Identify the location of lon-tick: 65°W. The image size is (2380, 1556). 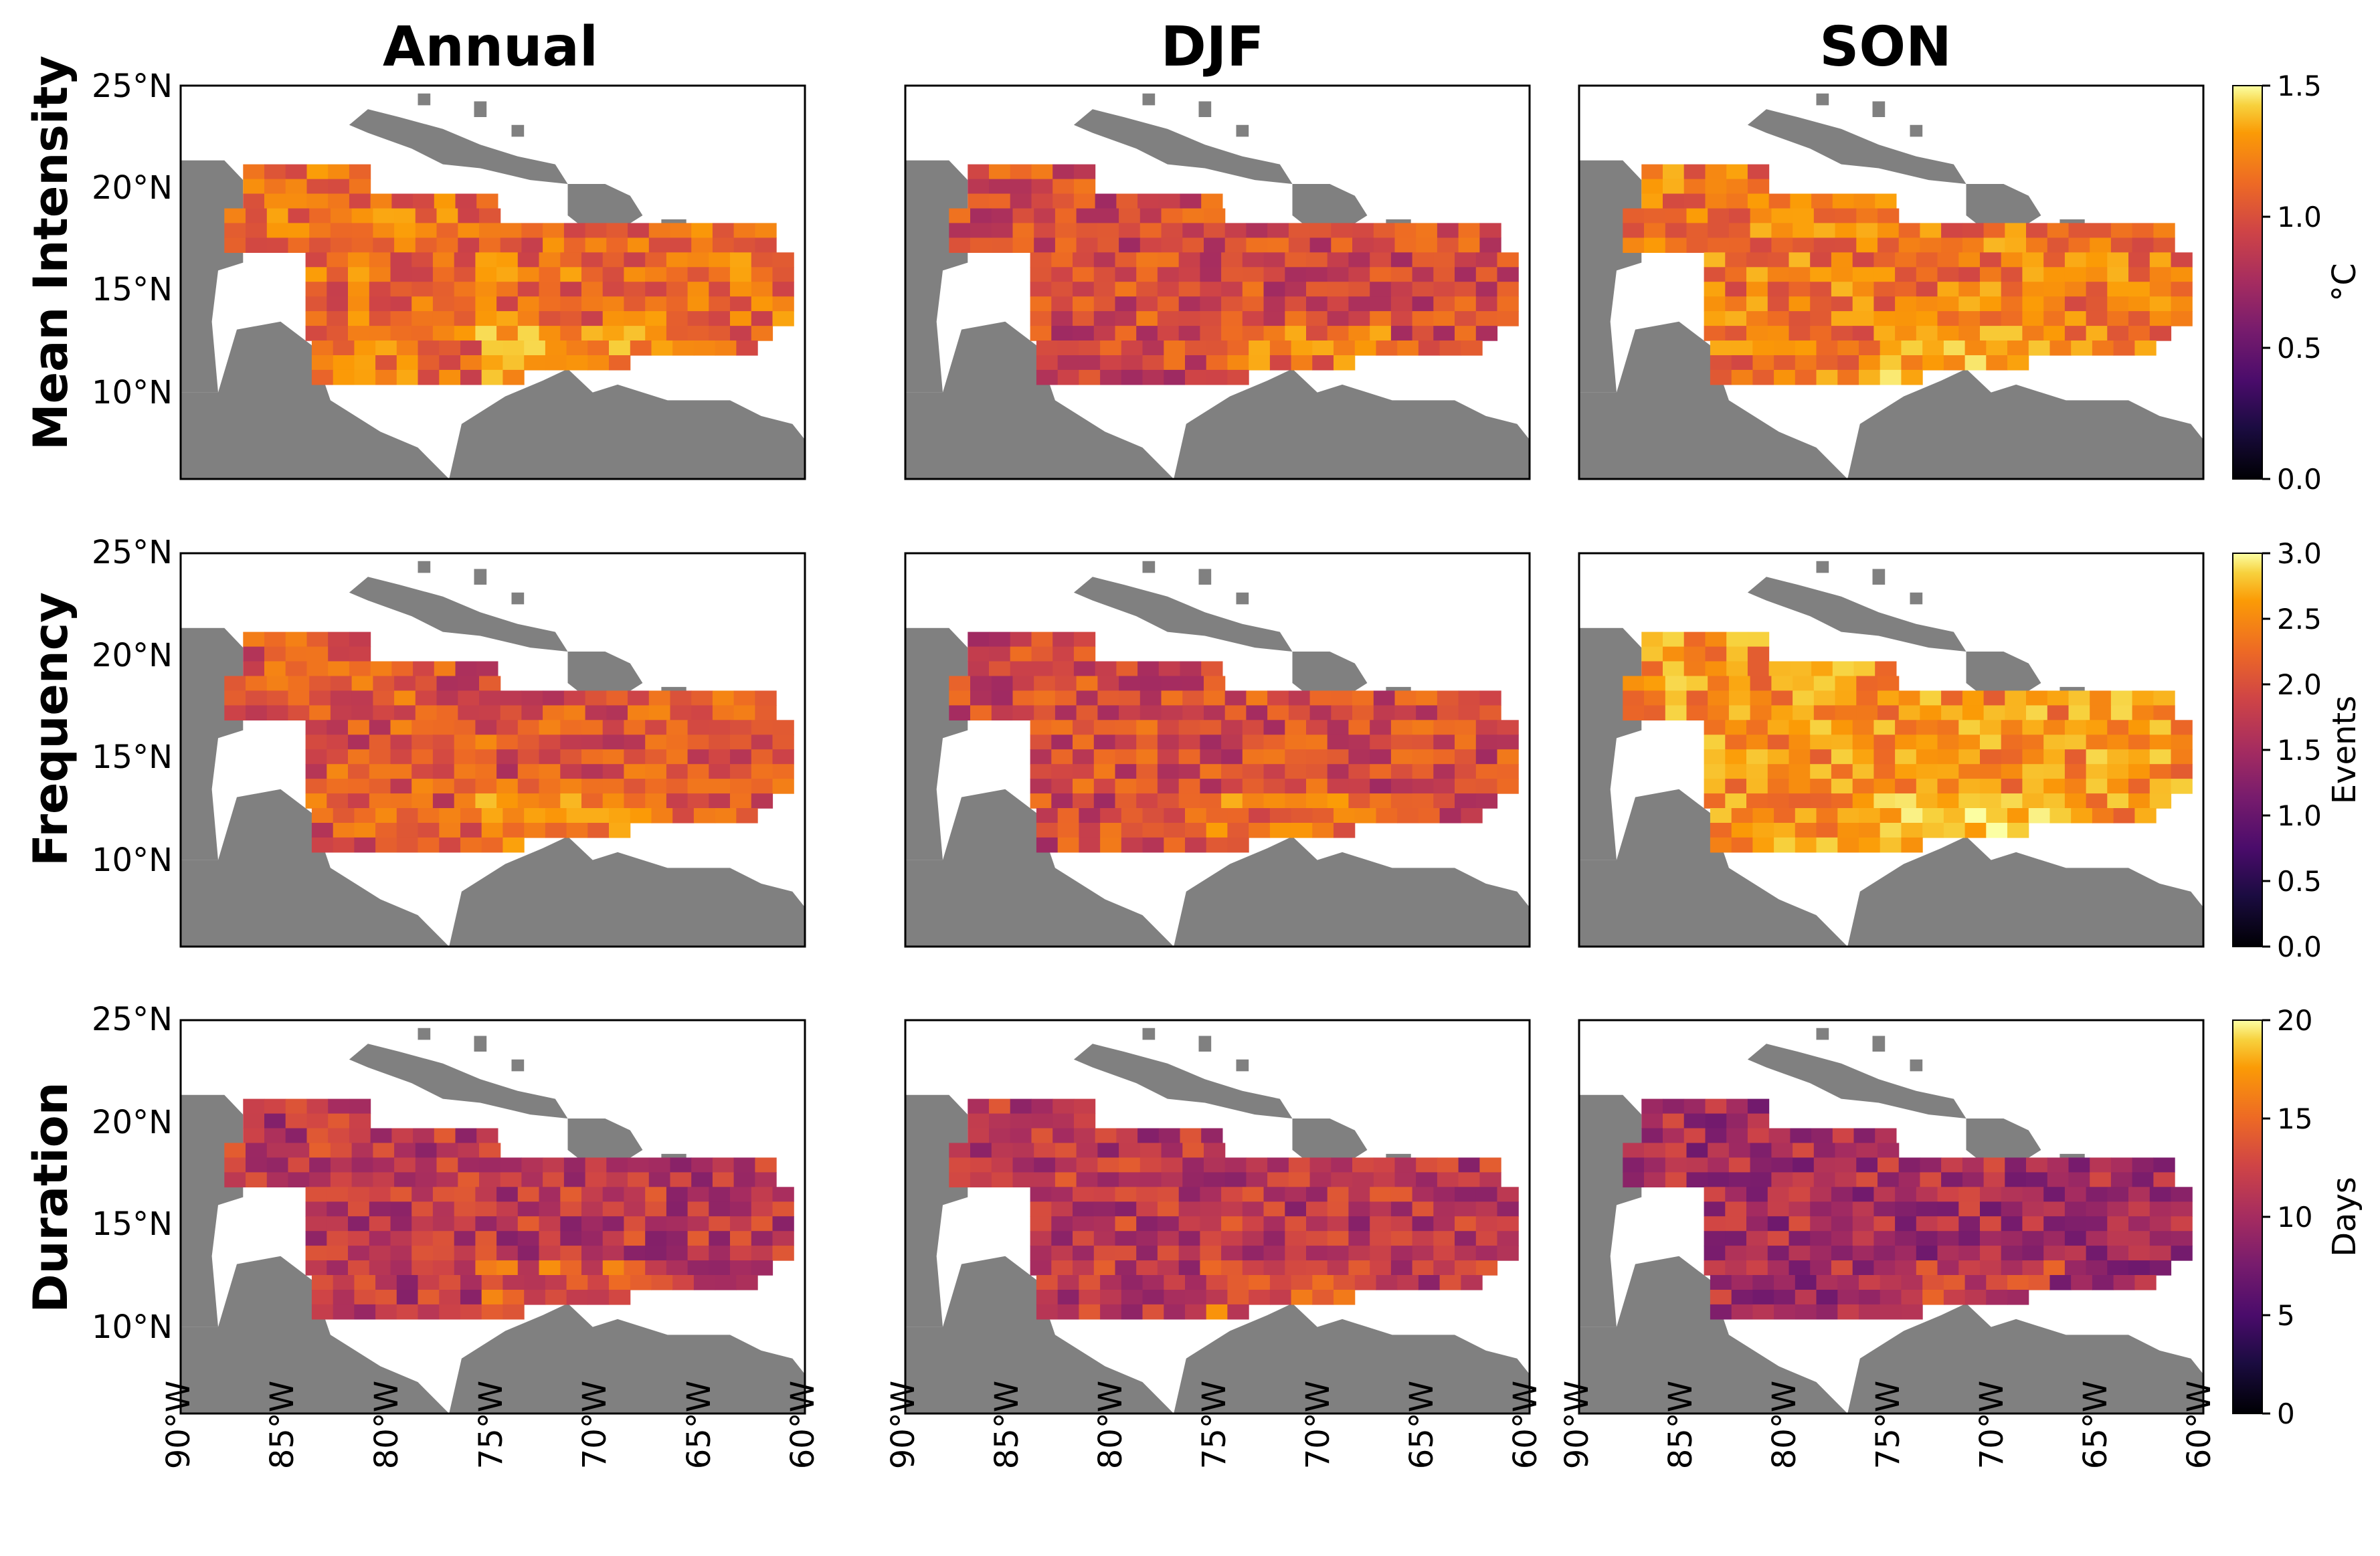
(1422, 1425).